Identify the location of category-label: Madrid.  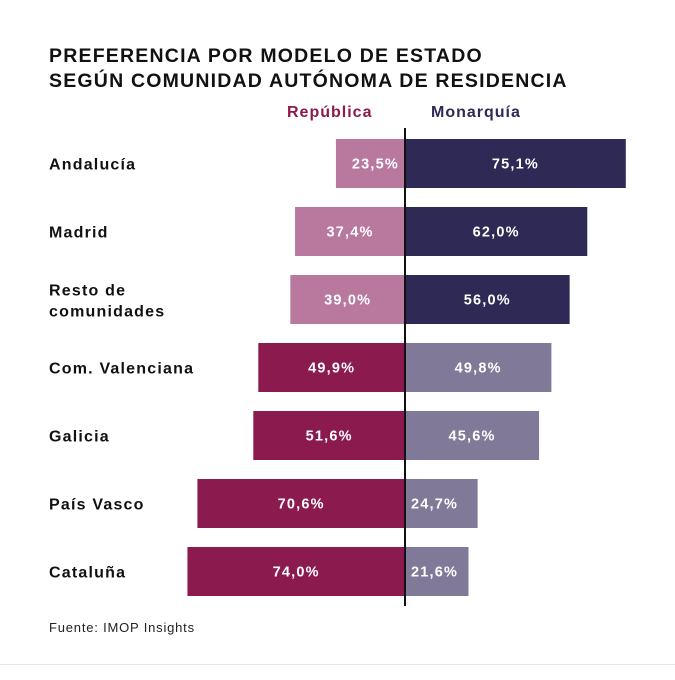
(79, 233).